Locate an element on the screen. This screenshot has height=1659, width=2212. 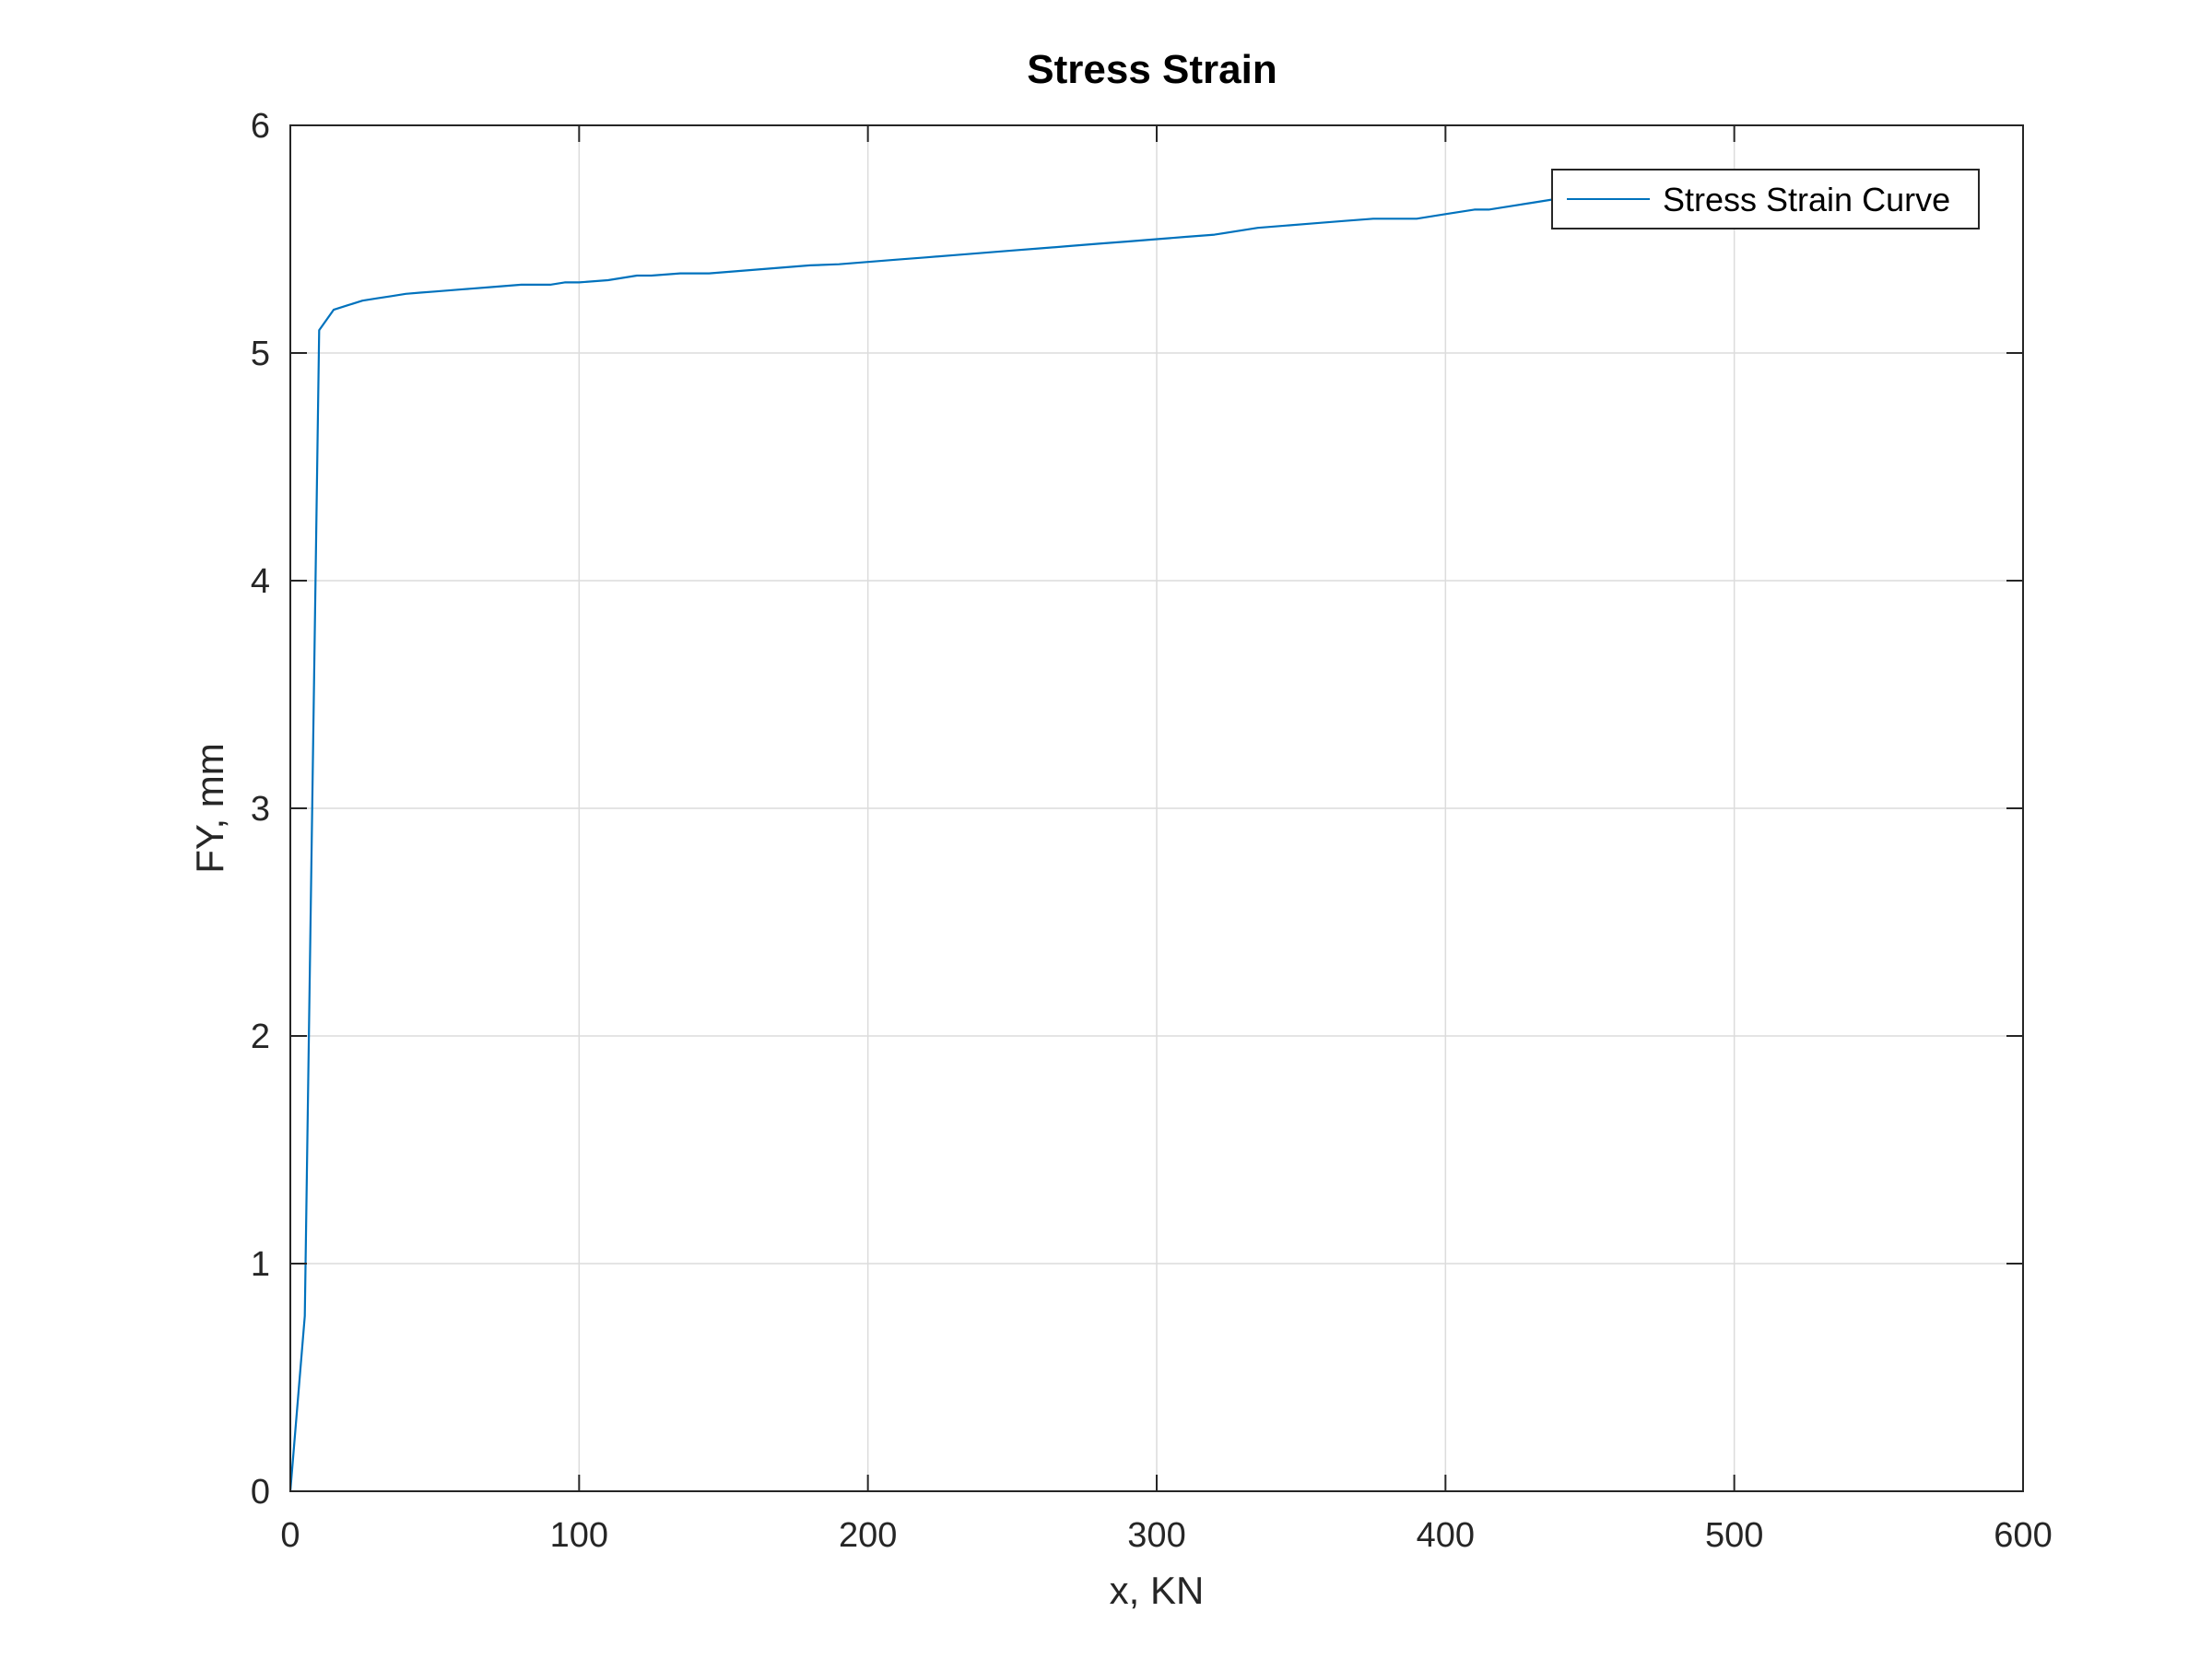
y-tick-label: 5 is located at coordinates (260, 354).